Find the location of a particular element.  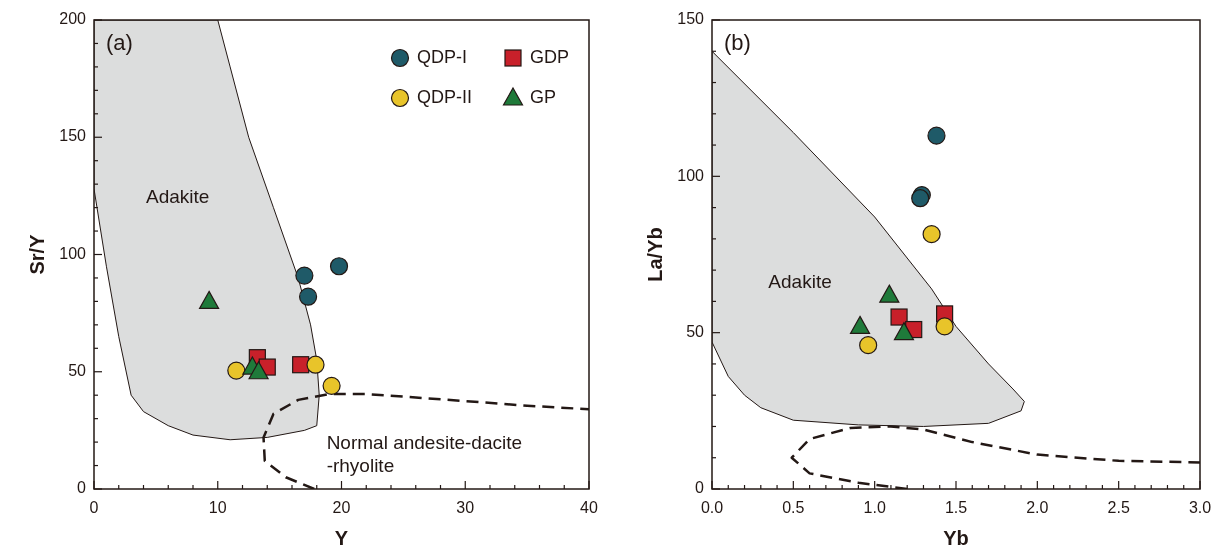

x-tick-label: 1.0 is located at coordinates (874, 507).